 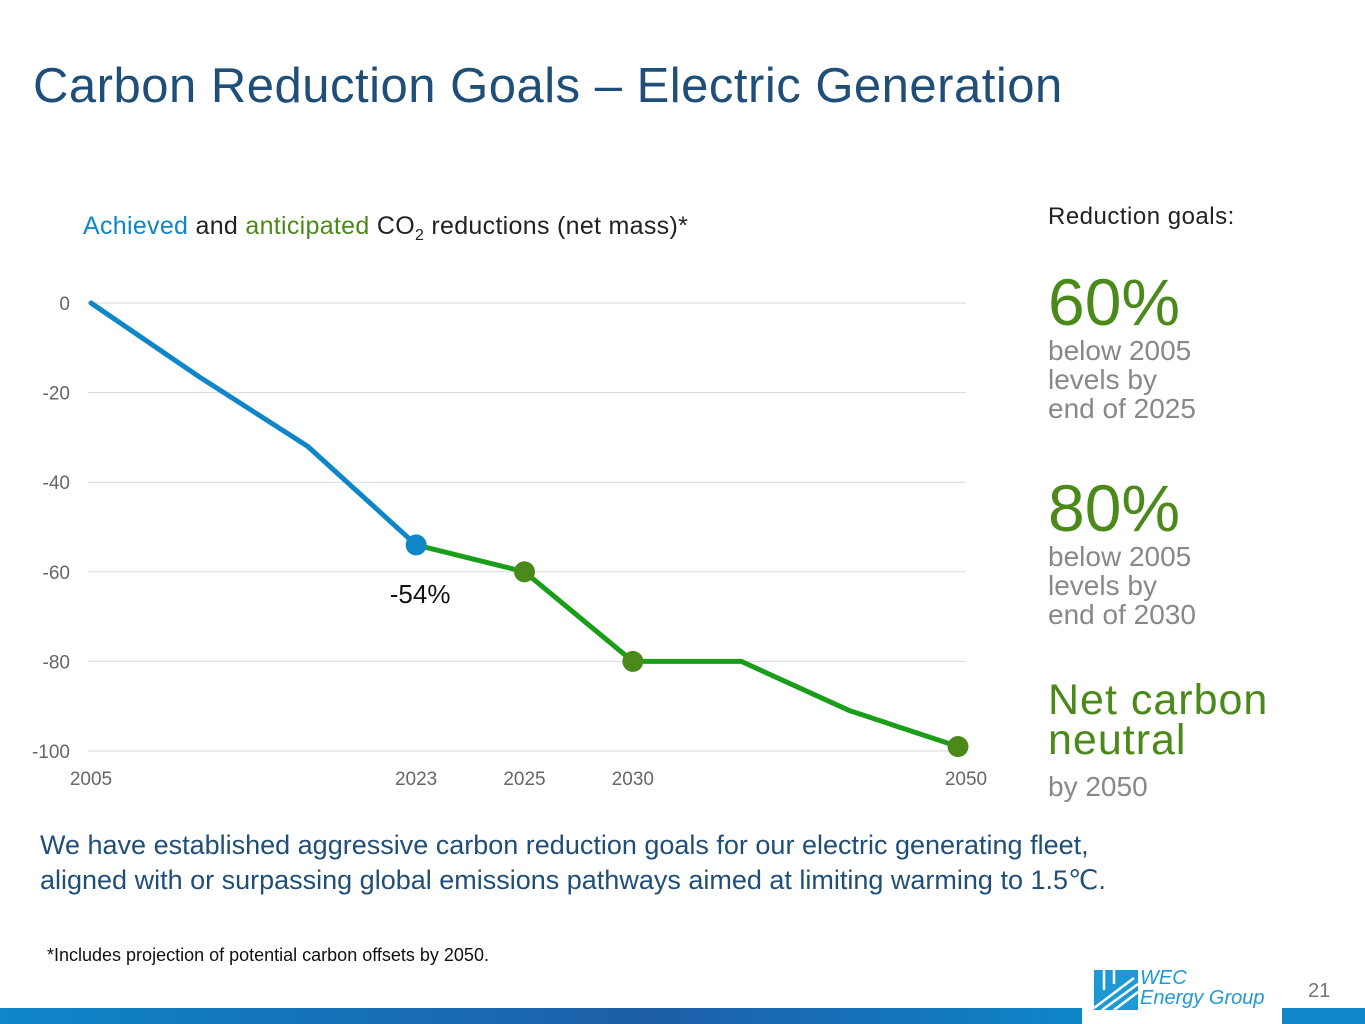 I want to click on logo: WEC Energy Group, so click(x=1179, y=991).